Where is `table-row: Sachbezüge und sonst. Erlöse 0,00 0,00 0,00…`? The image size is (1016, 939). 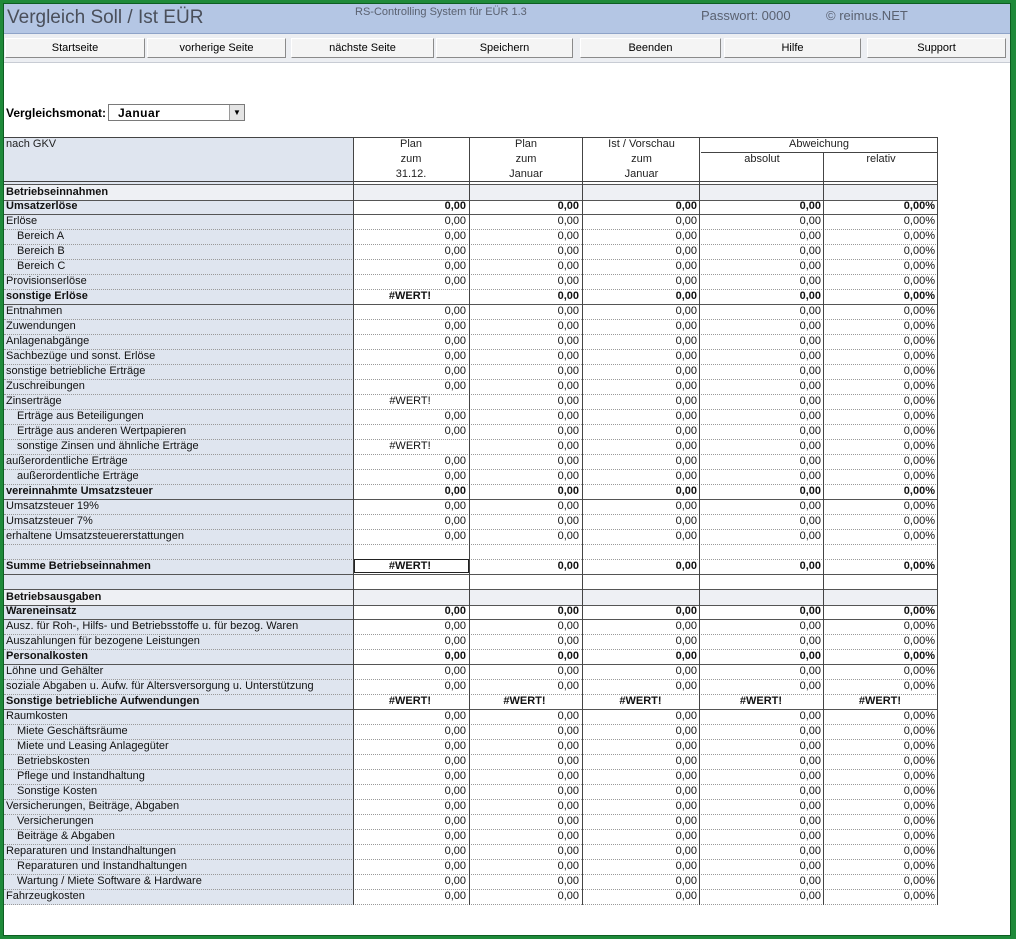
table-row: Sachbezüge und sonst. Erlöse 0,00 0,00 0,00… is located at coordinates (471, 357).